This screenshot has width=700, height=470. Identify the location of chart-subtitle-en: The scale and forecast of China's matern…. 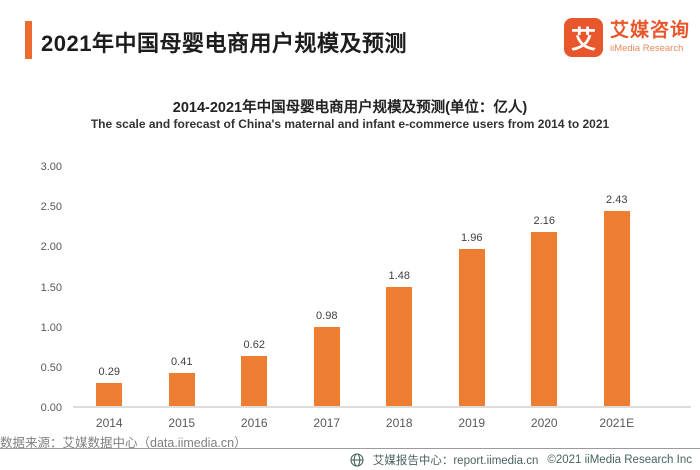
(350, 124).